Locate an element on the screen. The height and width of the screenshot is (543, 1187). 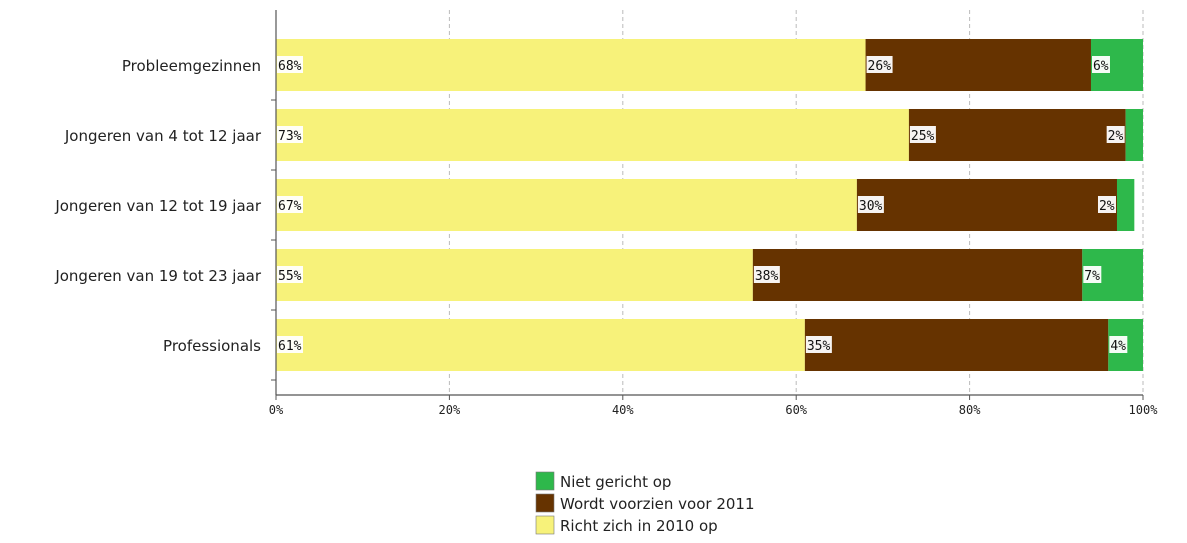
x-tick-label: 100% is located at coordinates (1144, 410).